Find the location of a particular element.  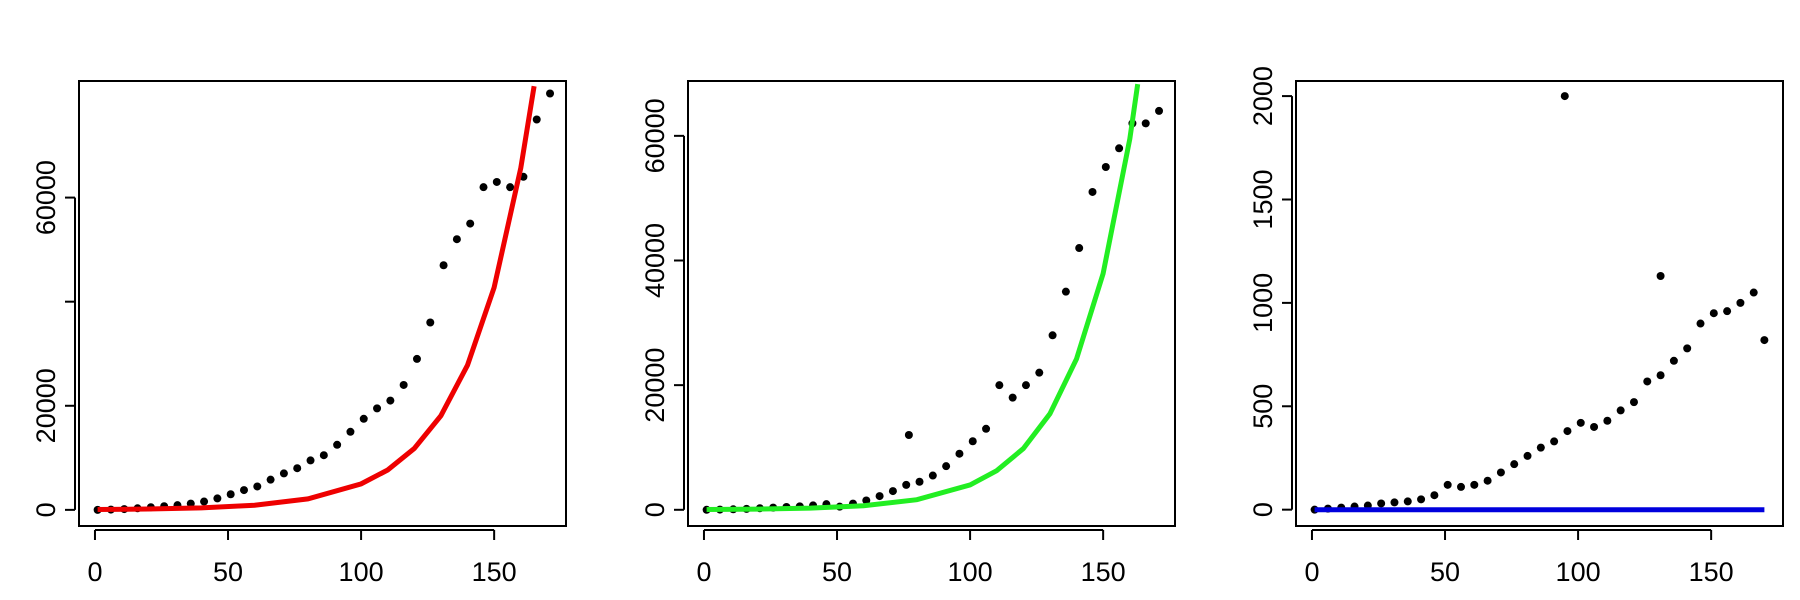

y-tick-label: 500 is located at coordinates (1263, 406).